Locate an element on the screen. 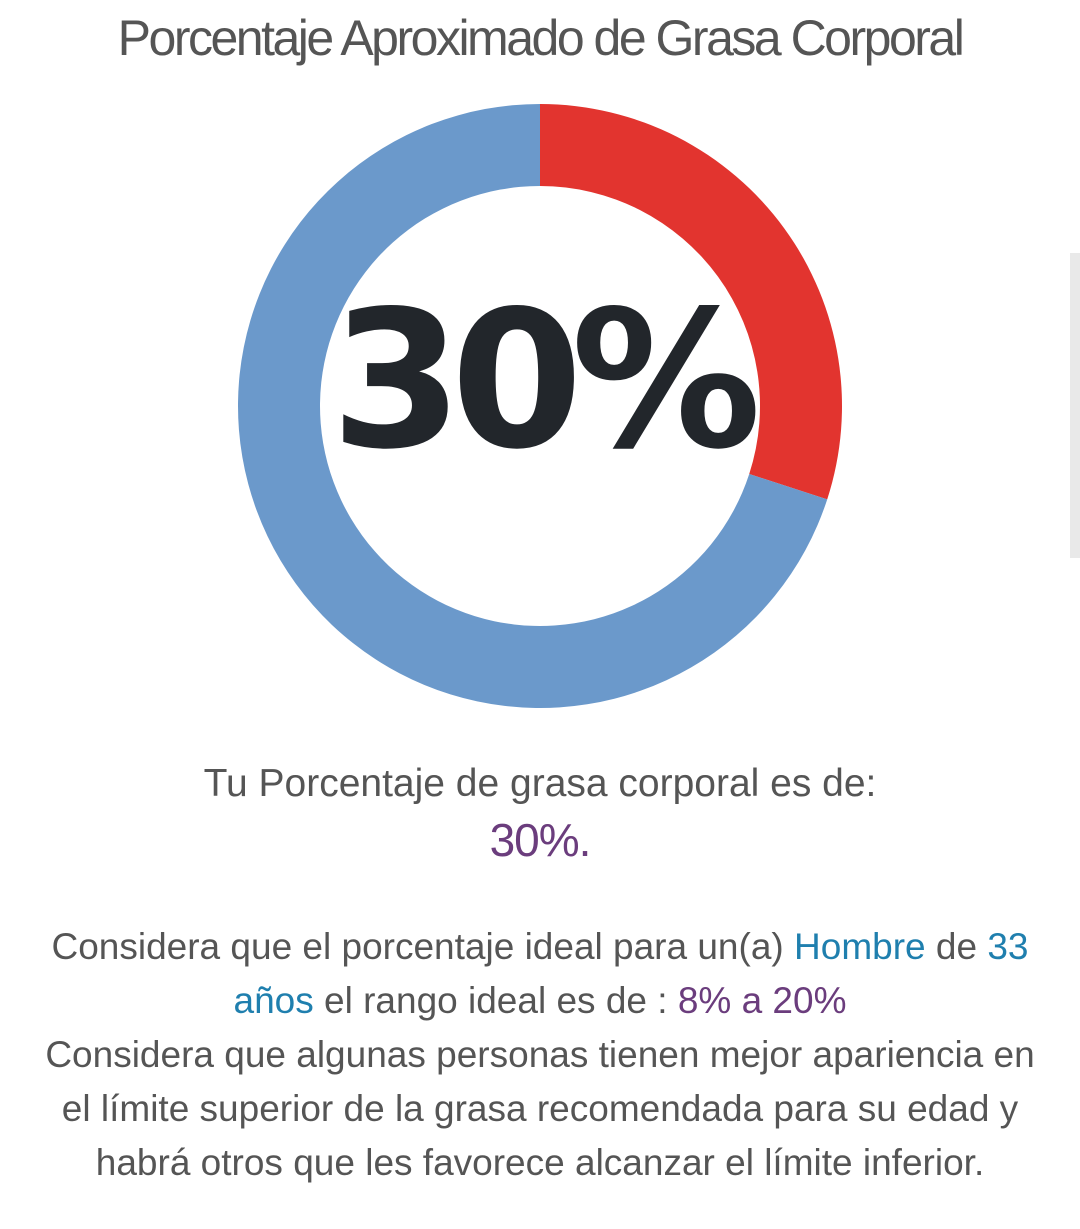 This screenshot has width=1080, height=1229. ideal-range-de: de is located at coordinates (951, 946).